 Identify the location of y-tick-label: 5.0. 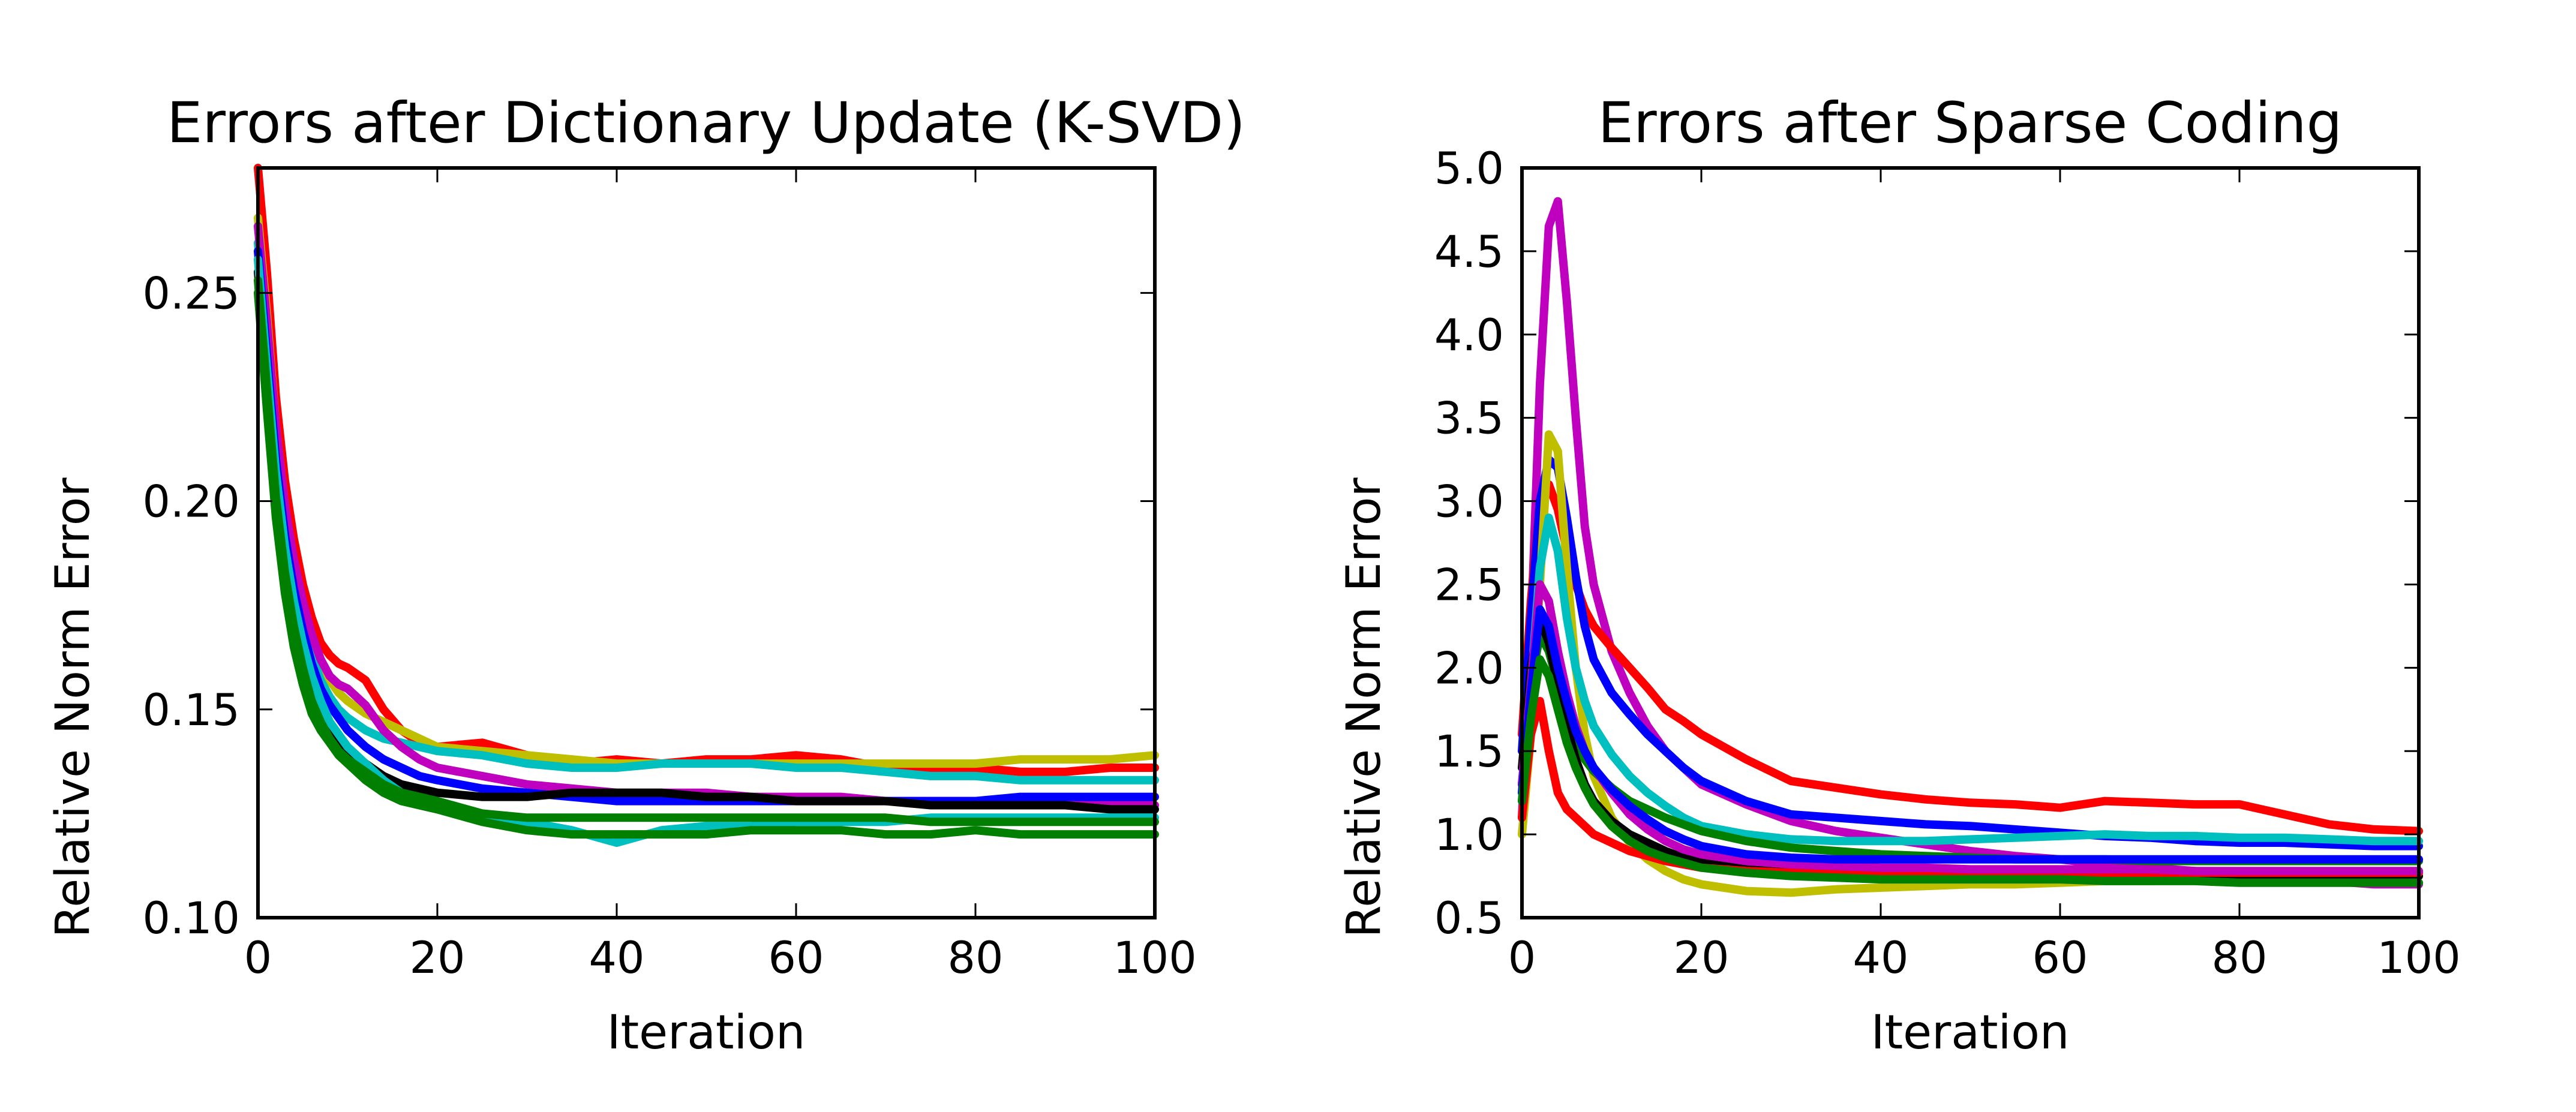
(1469, 169).